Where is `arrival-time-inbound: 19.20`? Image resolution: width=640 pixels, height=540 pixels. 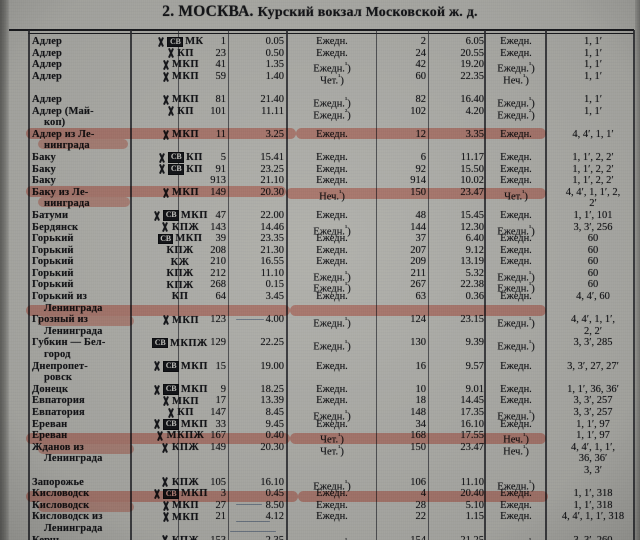 arrival-time-inbound: 19.20 is located at coordinates (472, 65).